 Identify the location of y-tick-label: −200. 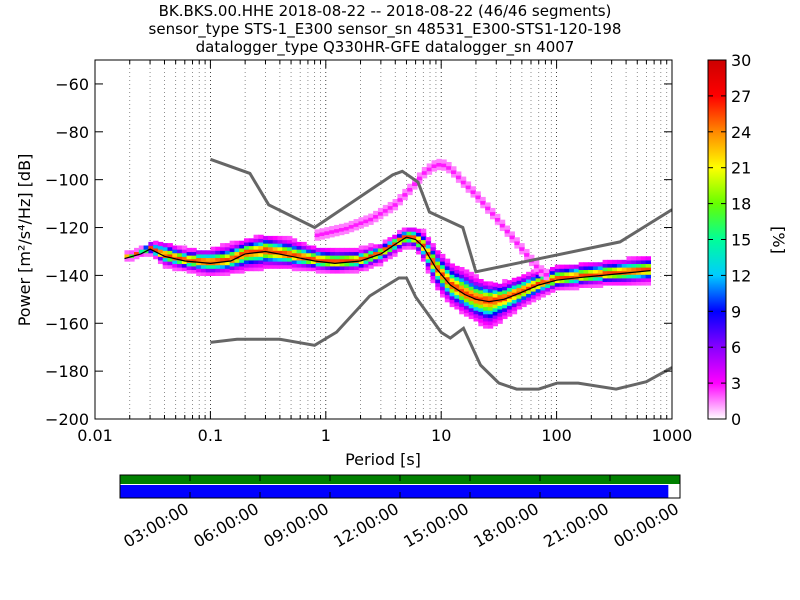
(67, 419).